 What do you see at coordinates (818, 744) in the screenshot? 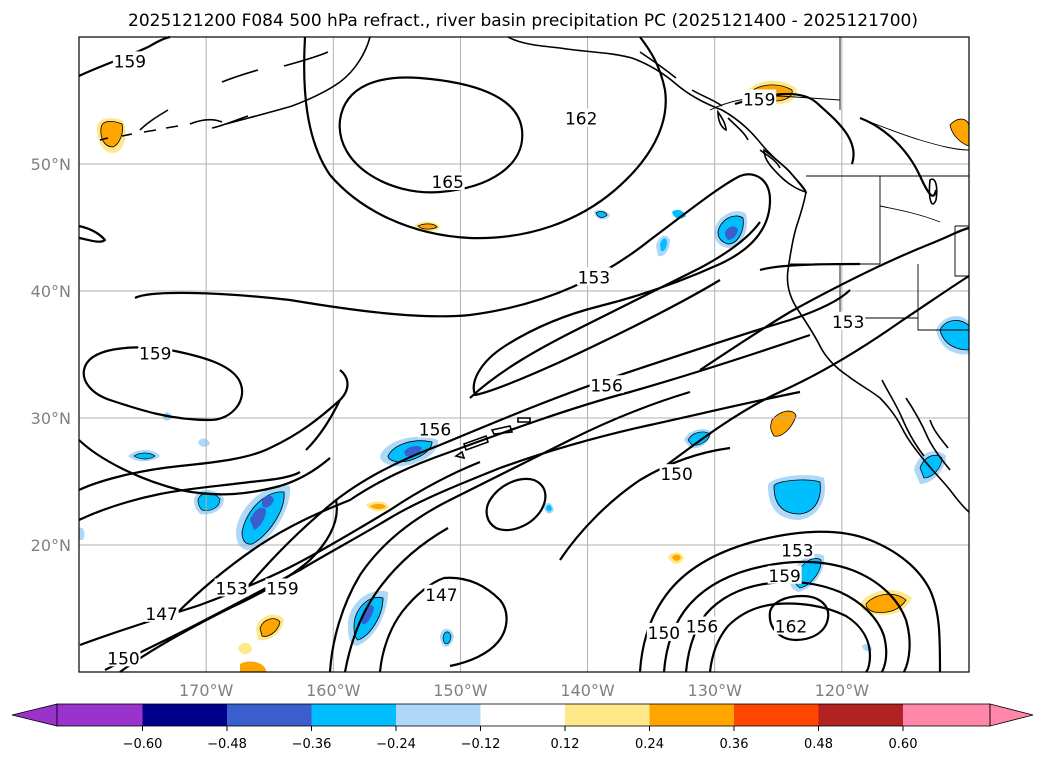
I see `colorbar-tick-label: 0.48` at bounding box center [818, 744].